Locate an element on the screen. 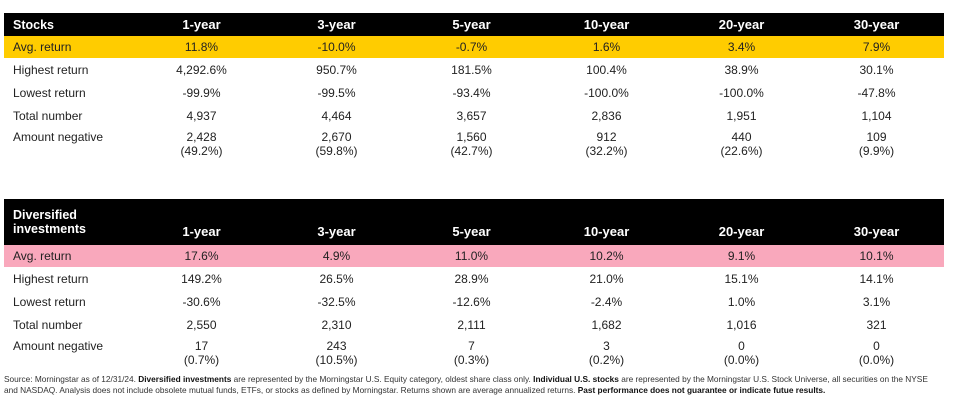  table-cell: 100.4% is located at coordinates (606, 69).